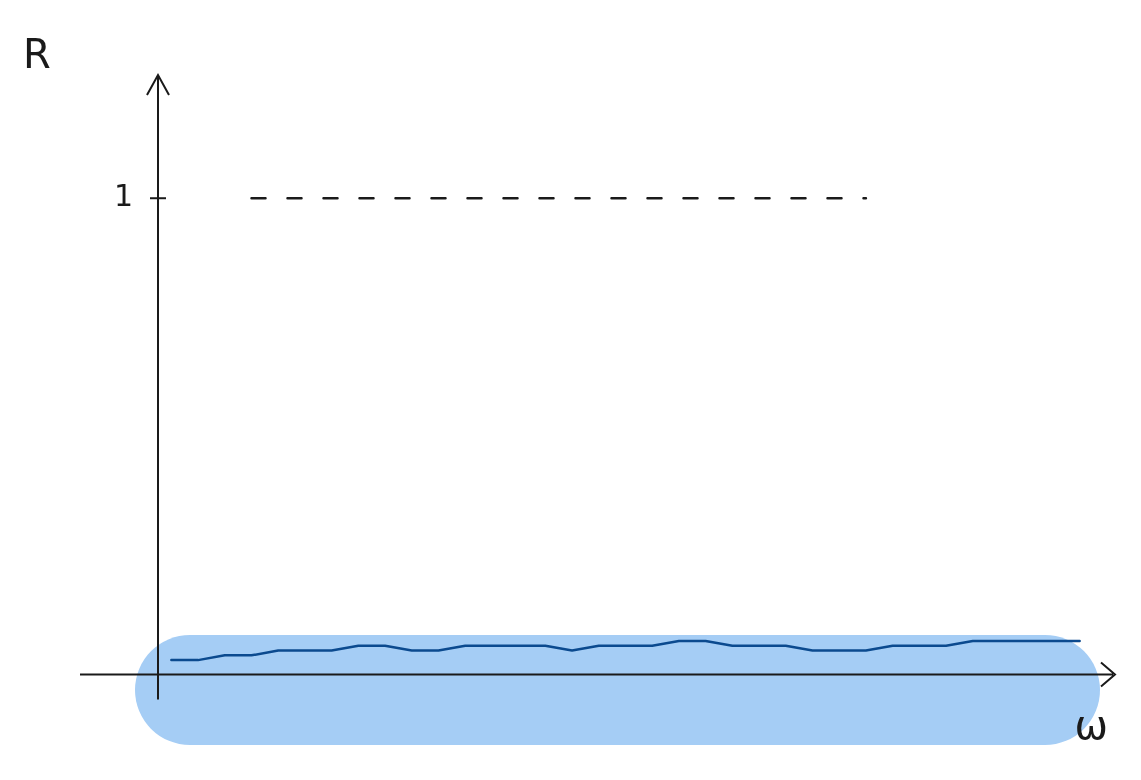 The width and height of the screenshot is (1141, 780). What do you see at coordinates (37, 54) in the screenshot?
I see `y-axis-title: R` at bounding box center [37, 54].